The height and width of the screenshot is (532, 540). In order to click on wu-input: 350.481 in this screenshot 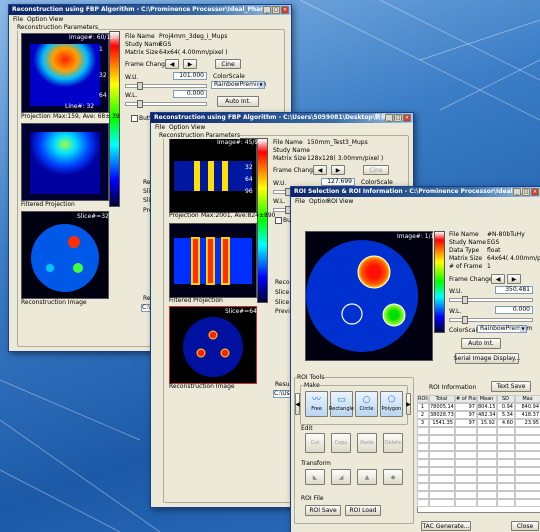, I will do `click(514, 290)`.